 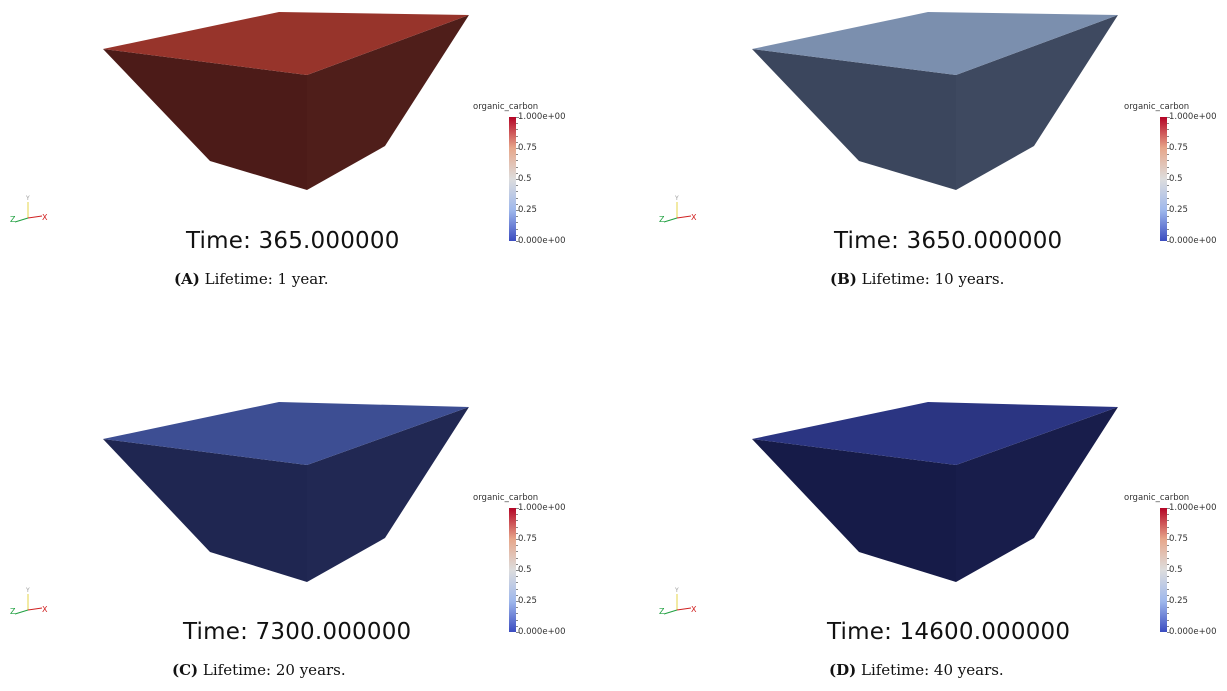 I want to click on colorbar-tick-max: 1.000e+00, so click(x=542, y=117).